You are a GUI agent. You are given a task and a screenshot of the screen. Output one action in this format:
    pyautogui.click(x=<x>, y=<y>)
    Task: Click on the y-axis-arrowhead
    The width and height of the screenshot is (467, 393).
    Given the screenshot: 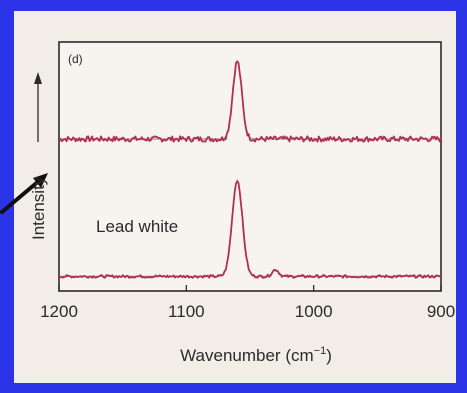 What is the action you would take?
    pyautogui.click(x=38, y=78)
    